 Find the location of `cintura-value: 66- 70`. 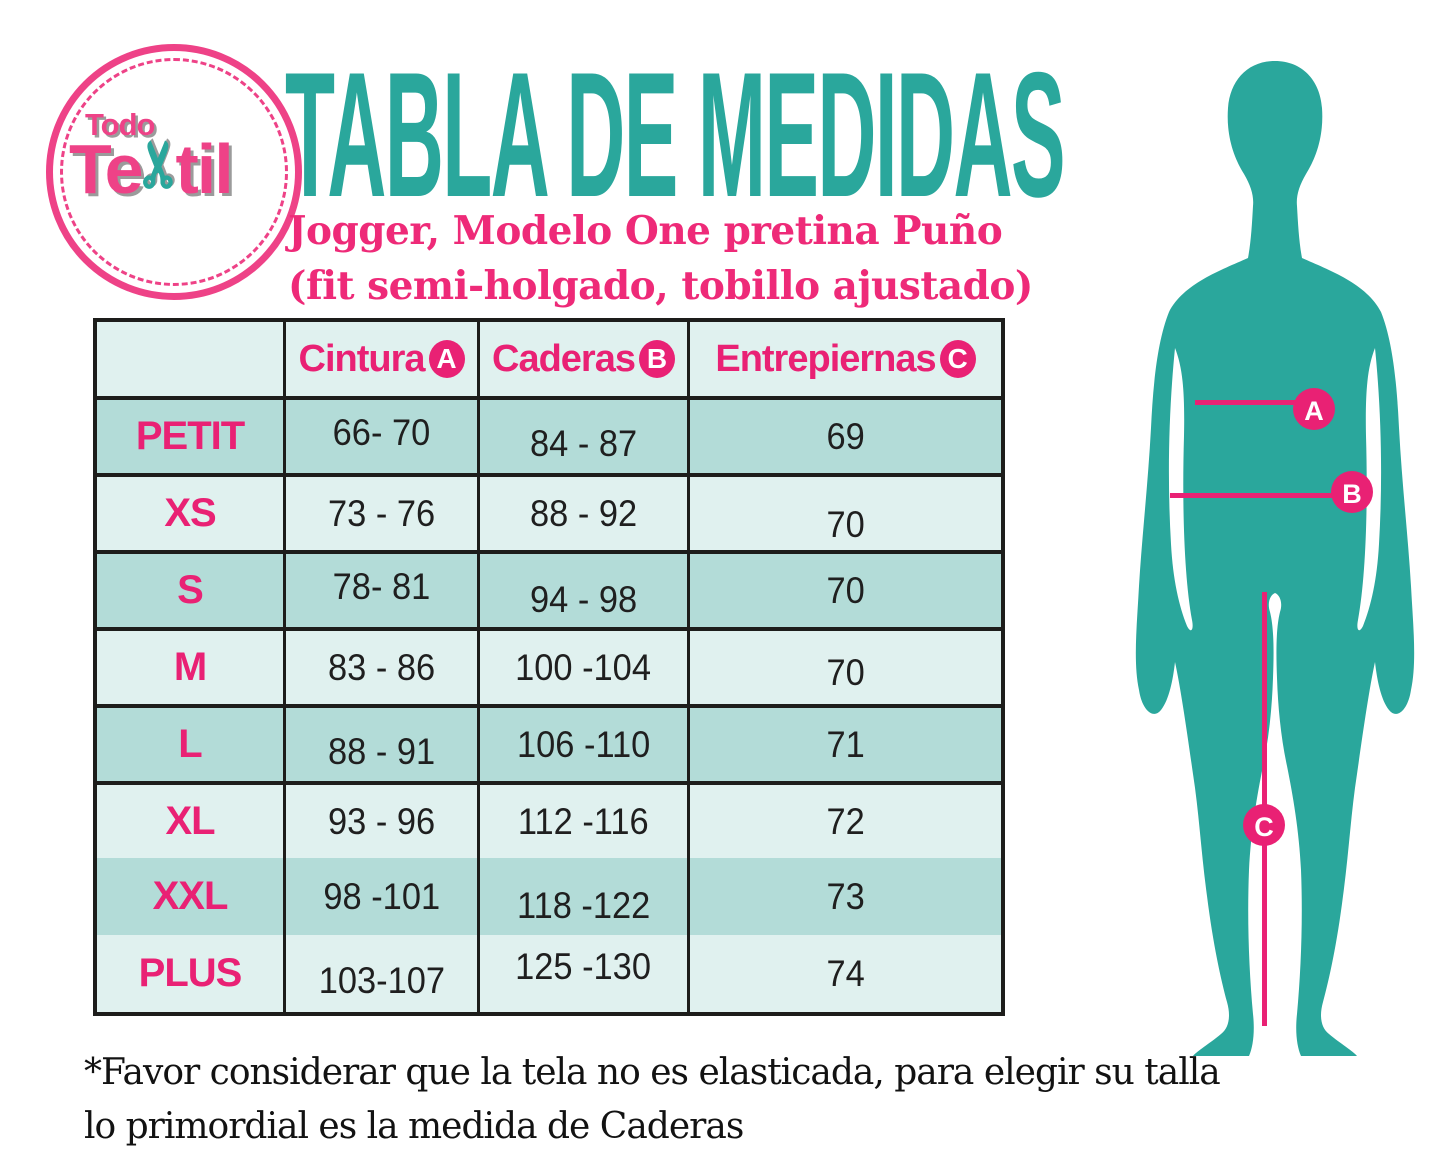

cintura-value: 66- 70 is located at coordinates (381, 432).